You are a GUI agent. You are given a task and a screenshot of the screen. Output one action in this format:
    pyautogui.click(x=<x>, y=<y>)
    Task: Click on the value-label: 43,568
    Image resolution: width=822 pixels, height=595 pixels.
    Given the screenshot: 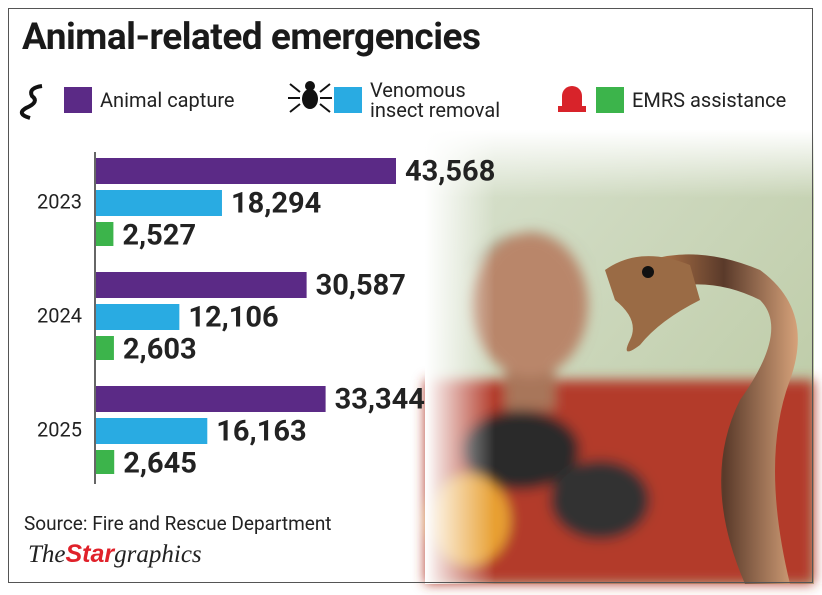 What is the action you would take?
    pyautogui.click(x=450, y=172)
    